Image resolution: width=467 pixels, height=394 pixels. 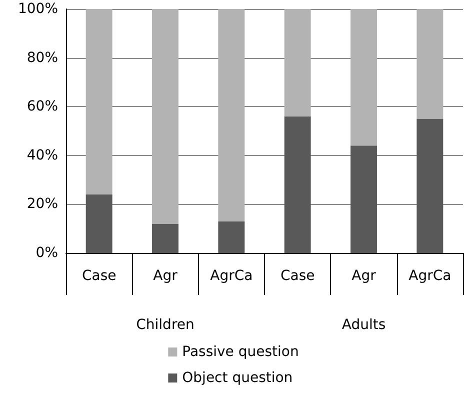 What do you see at coordinates (42, 155) in the screenshot?
I see `y-tick-label: 40%` at bounding box center [42, 155].